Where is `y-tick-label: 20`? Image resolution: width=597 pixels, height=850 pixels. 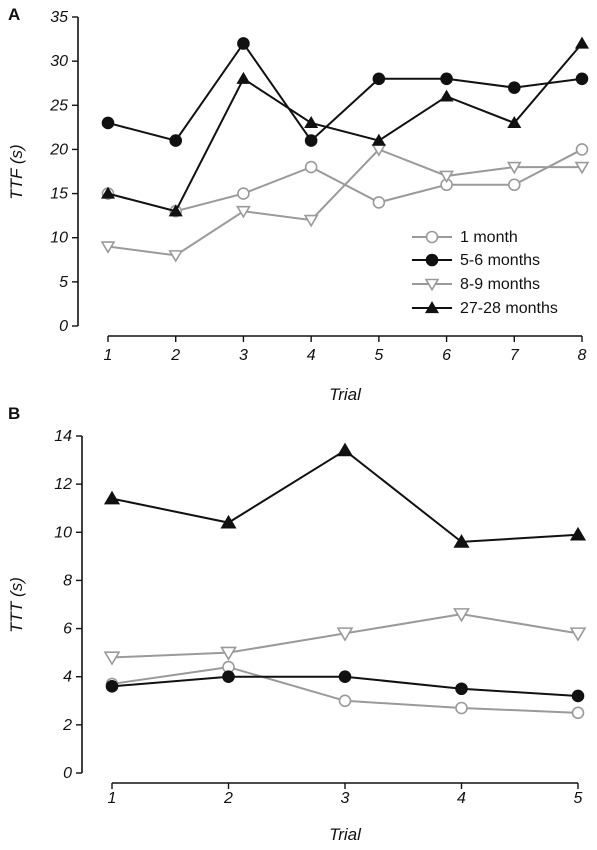
y-tick-label: 20 is located at coordinates (58, 149).